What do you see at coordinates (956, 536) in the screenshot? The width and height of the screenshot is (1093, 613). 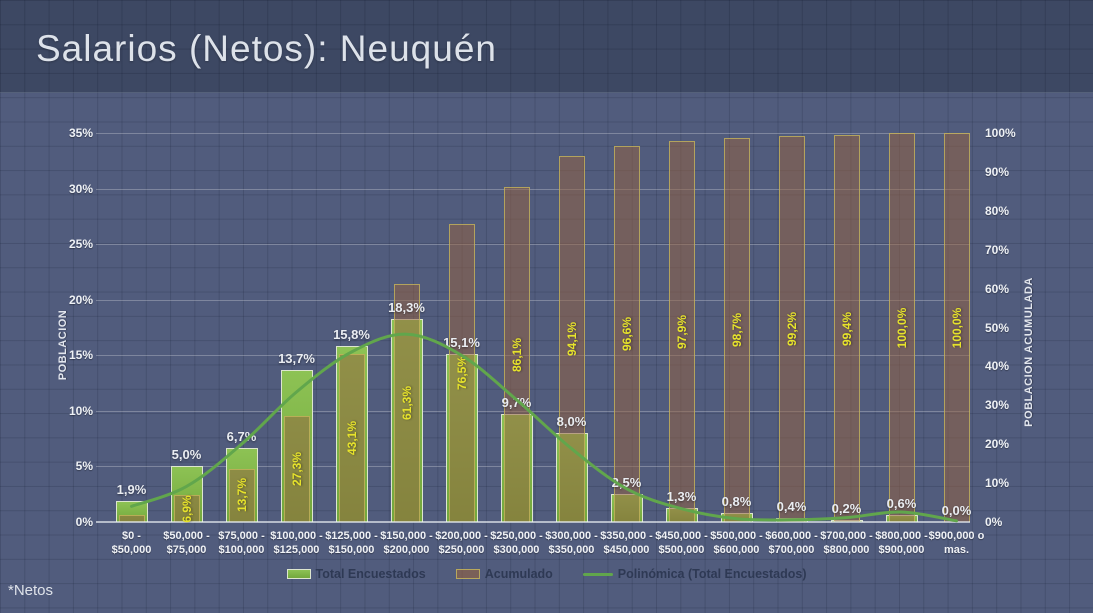 I see `x-axis-label-line: $900,000 o` at bounding box center [956, 536].